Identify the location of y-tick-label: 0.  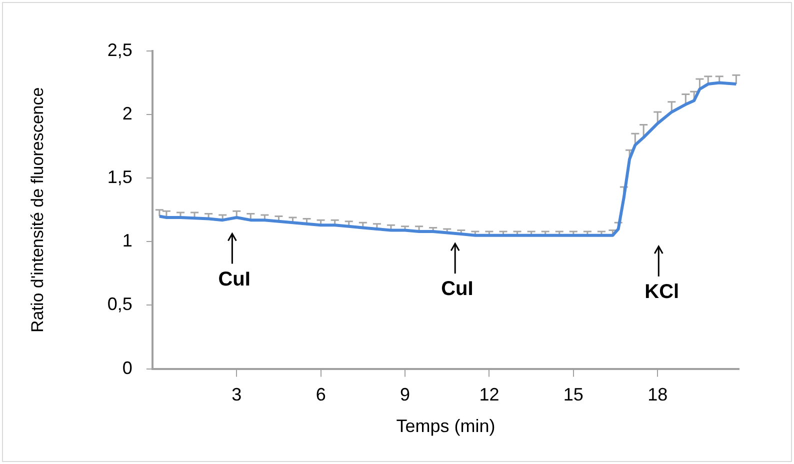
(127, 368).